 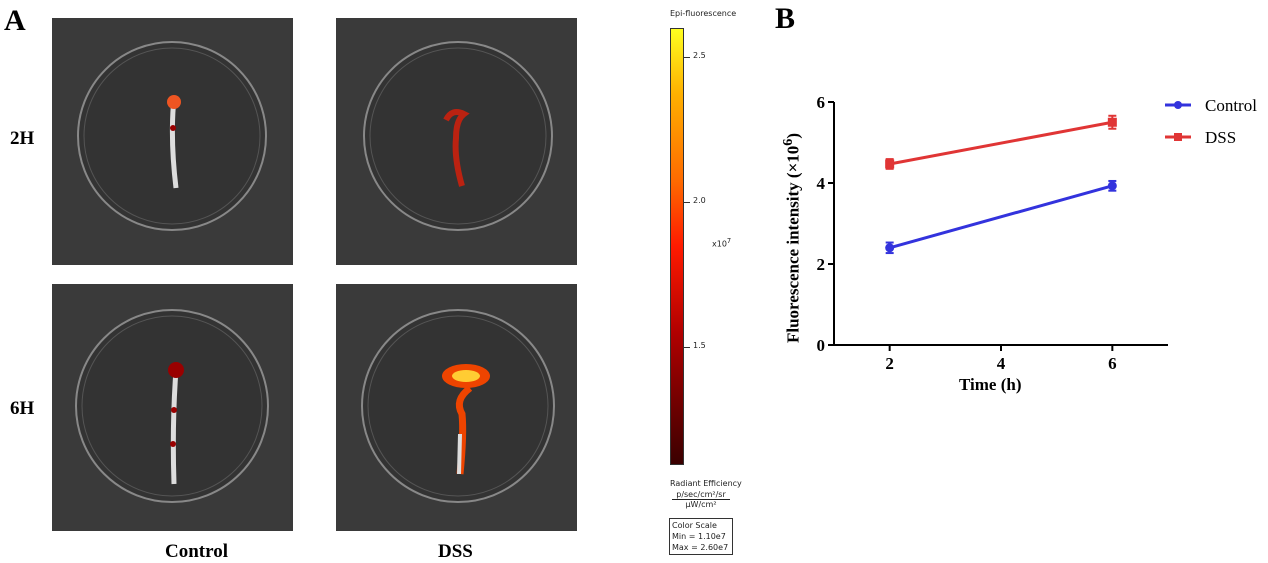 What do you see at coordinates (990, 384) in the screenshot?
I see `x-axis-label: Time (h)` at bounding box center [990, 384].